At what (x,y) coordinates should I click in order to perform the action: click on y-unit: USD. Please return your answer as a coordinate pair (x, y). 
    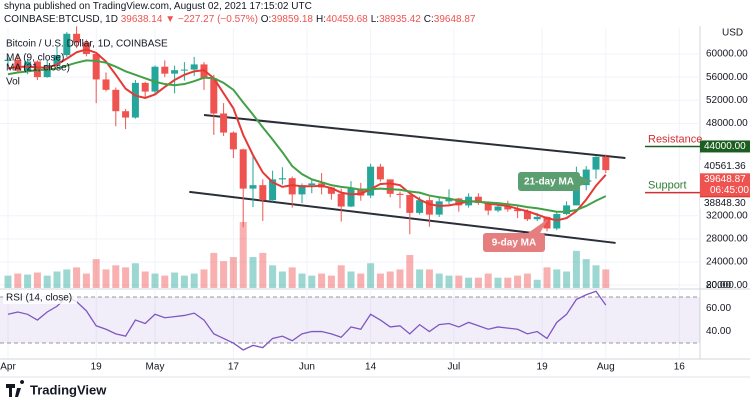
    Looking at the image, I should click on (732, 33).